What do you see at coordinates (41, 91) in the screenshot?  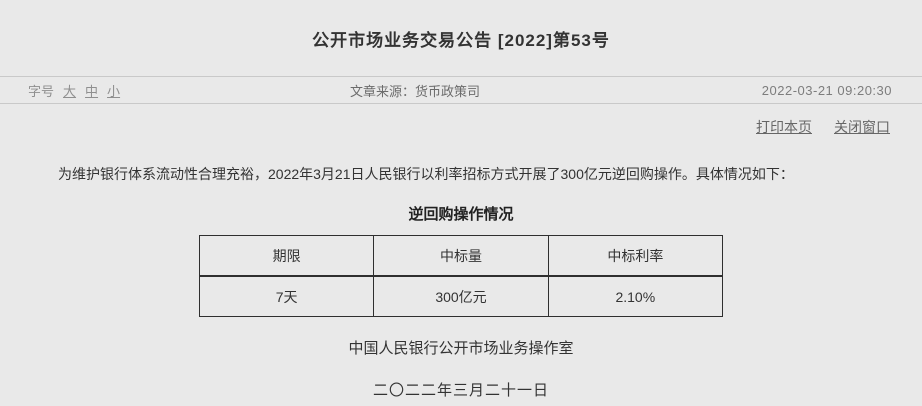 I see `font-size-label: 字号` at bounding box center [41, 91].